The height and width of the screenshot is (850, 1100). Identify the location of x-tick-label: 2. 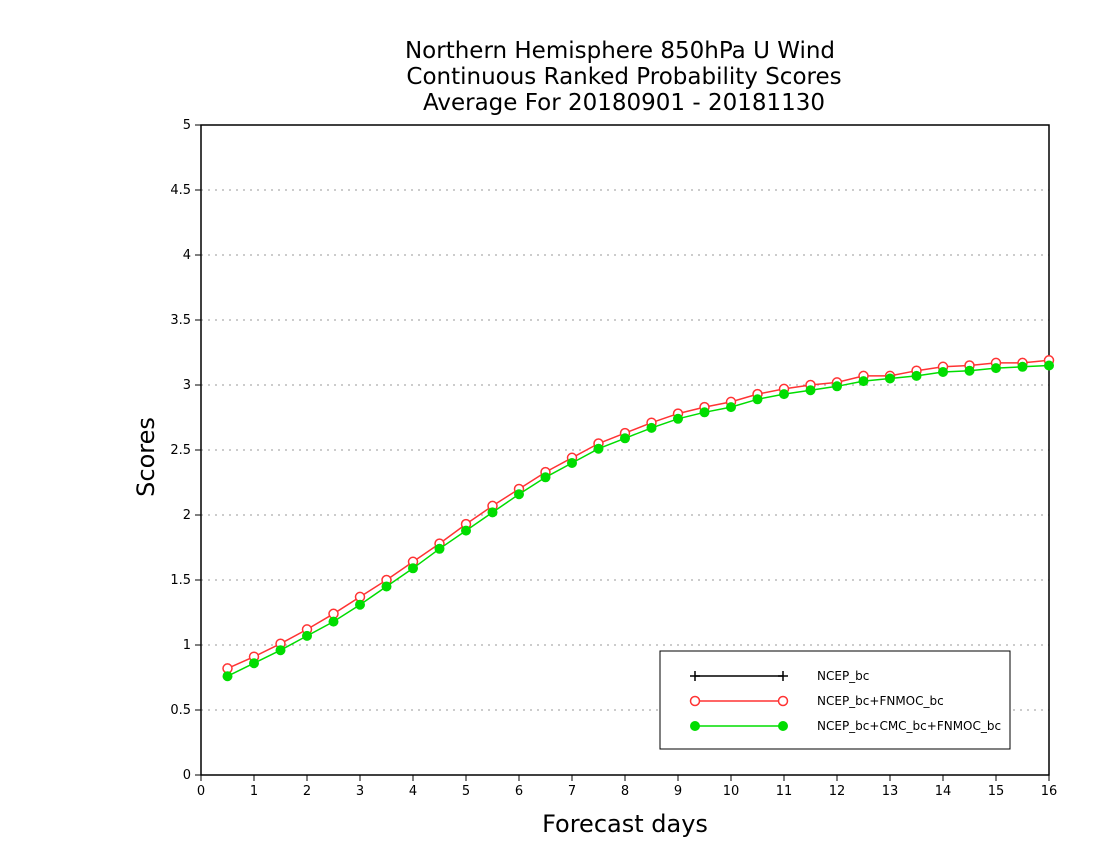
(307, 791).